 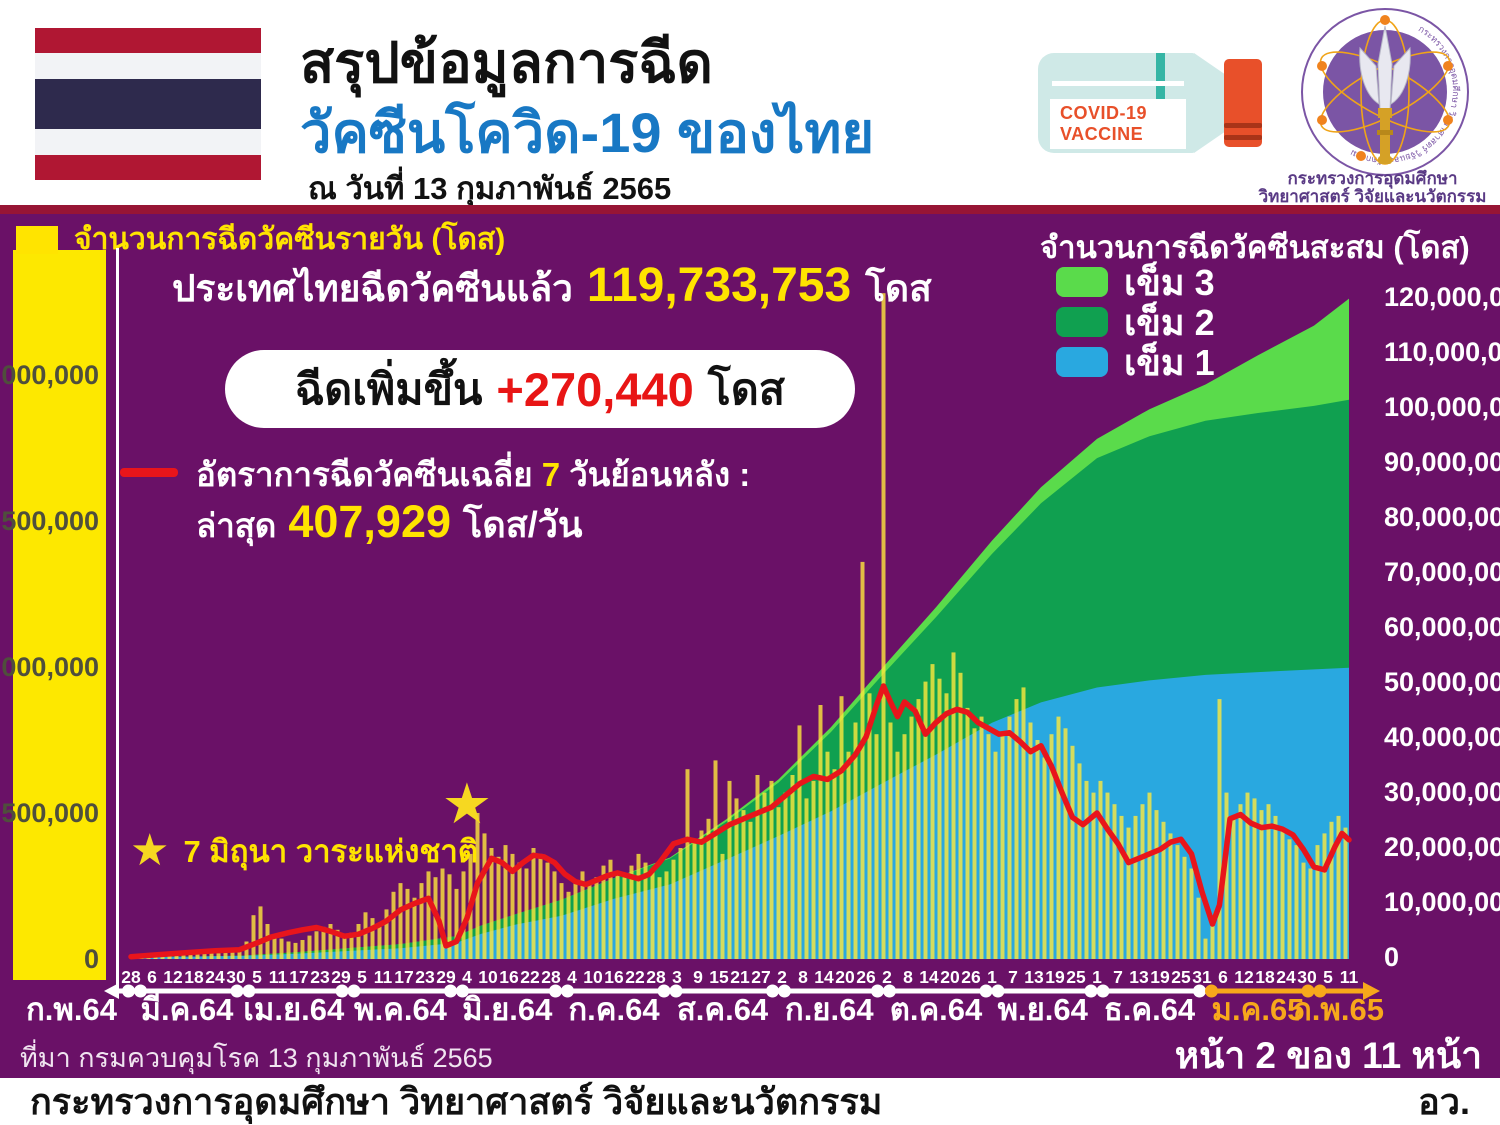 I want to click on vial-label: COVID-19 VACCINE, so click(x=1118, y=124).